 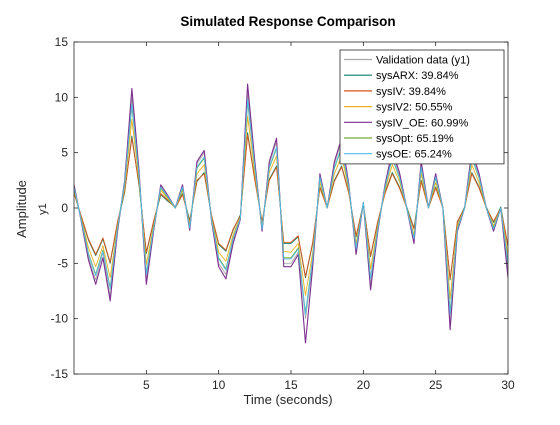 I want to click on y-tick-label: 0, so click(x=64, y=208).